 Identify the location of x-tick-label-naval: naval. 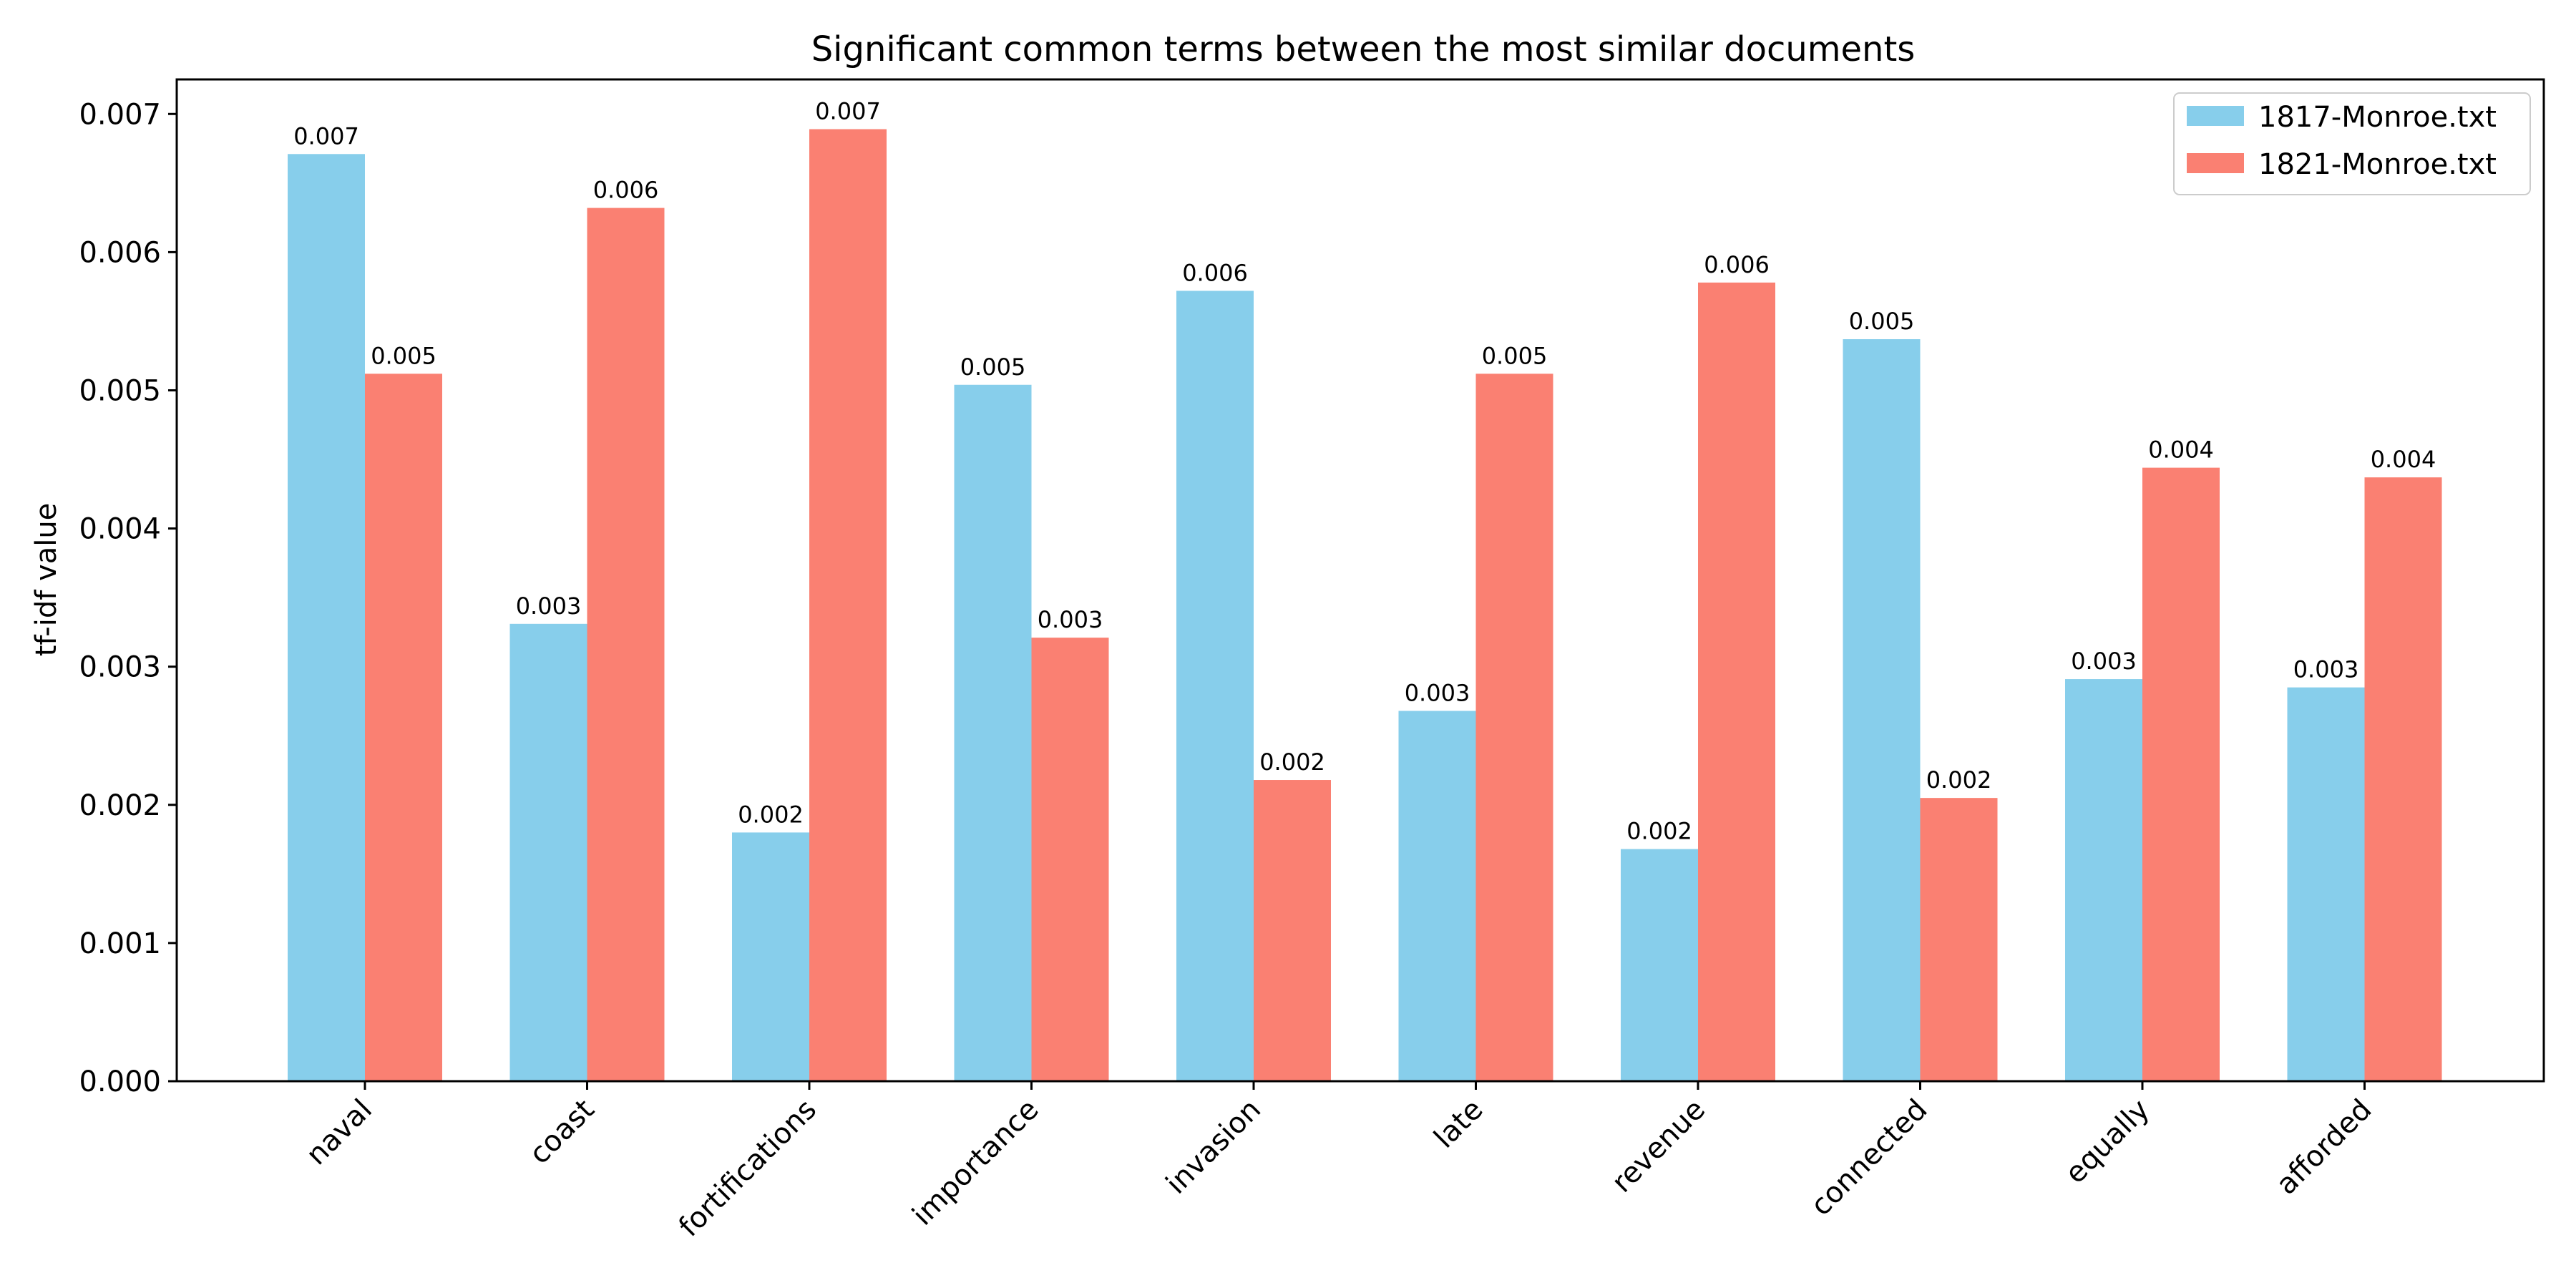
(339, 1132).